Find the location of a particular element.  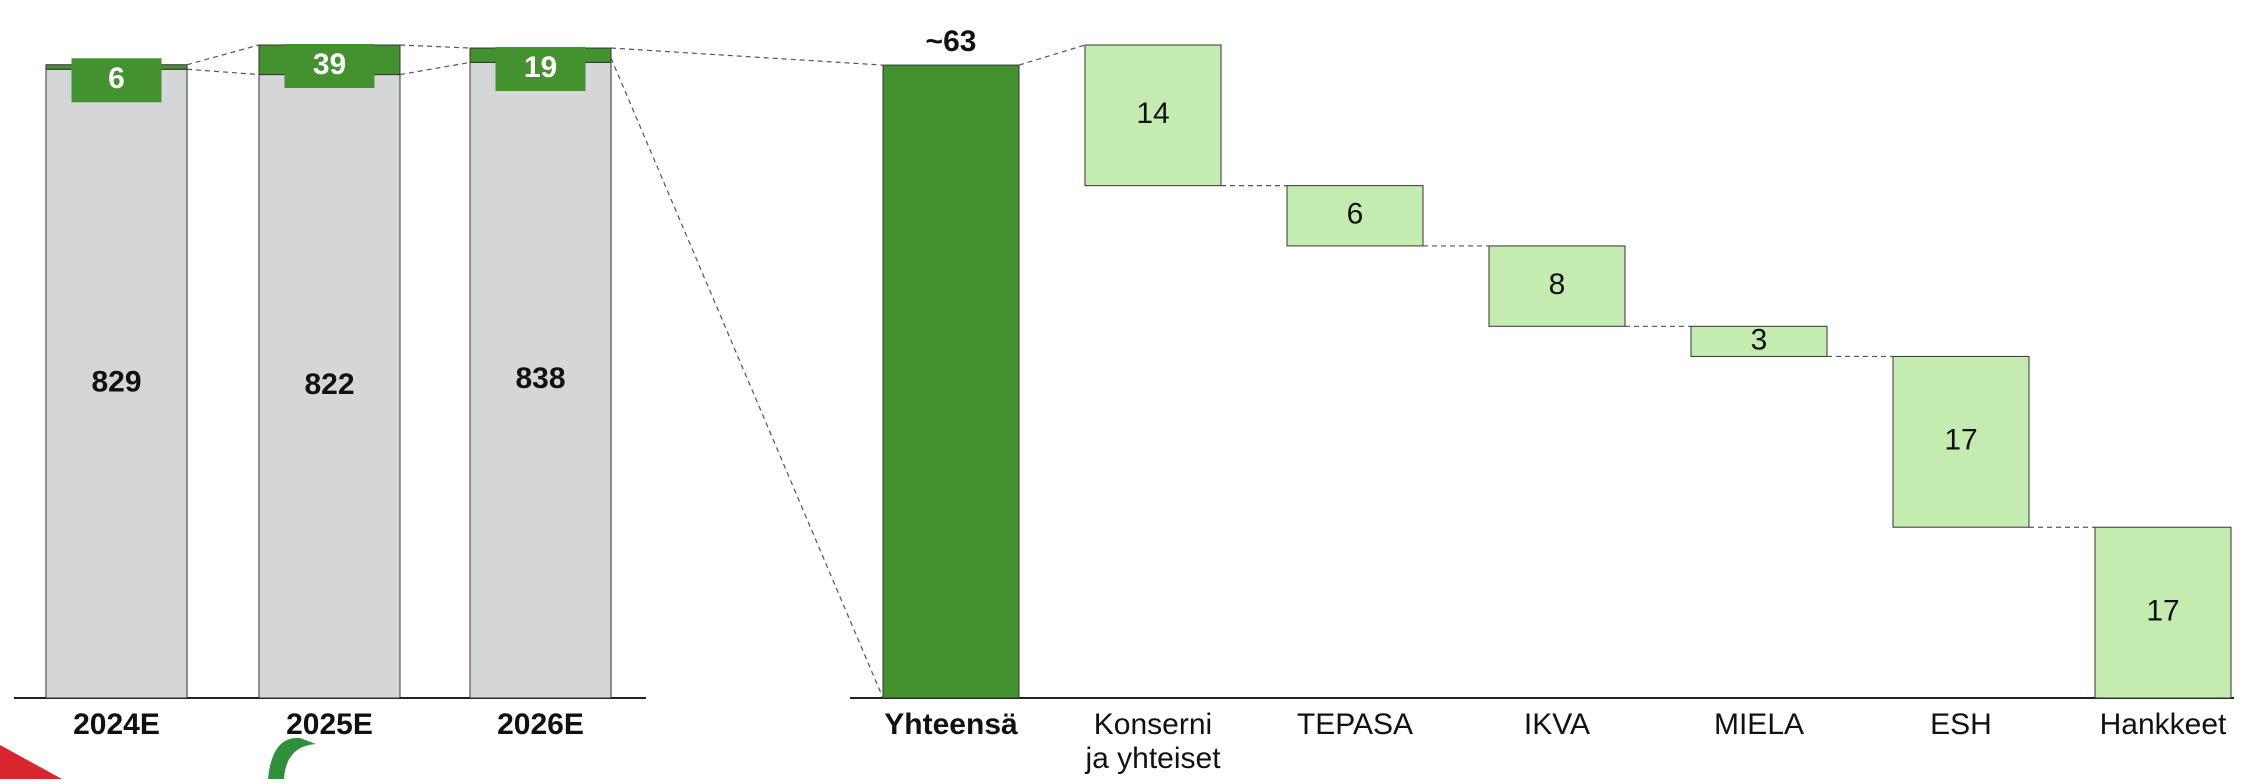

x-tick-label: ESH is located at coordinates (1961, 724).